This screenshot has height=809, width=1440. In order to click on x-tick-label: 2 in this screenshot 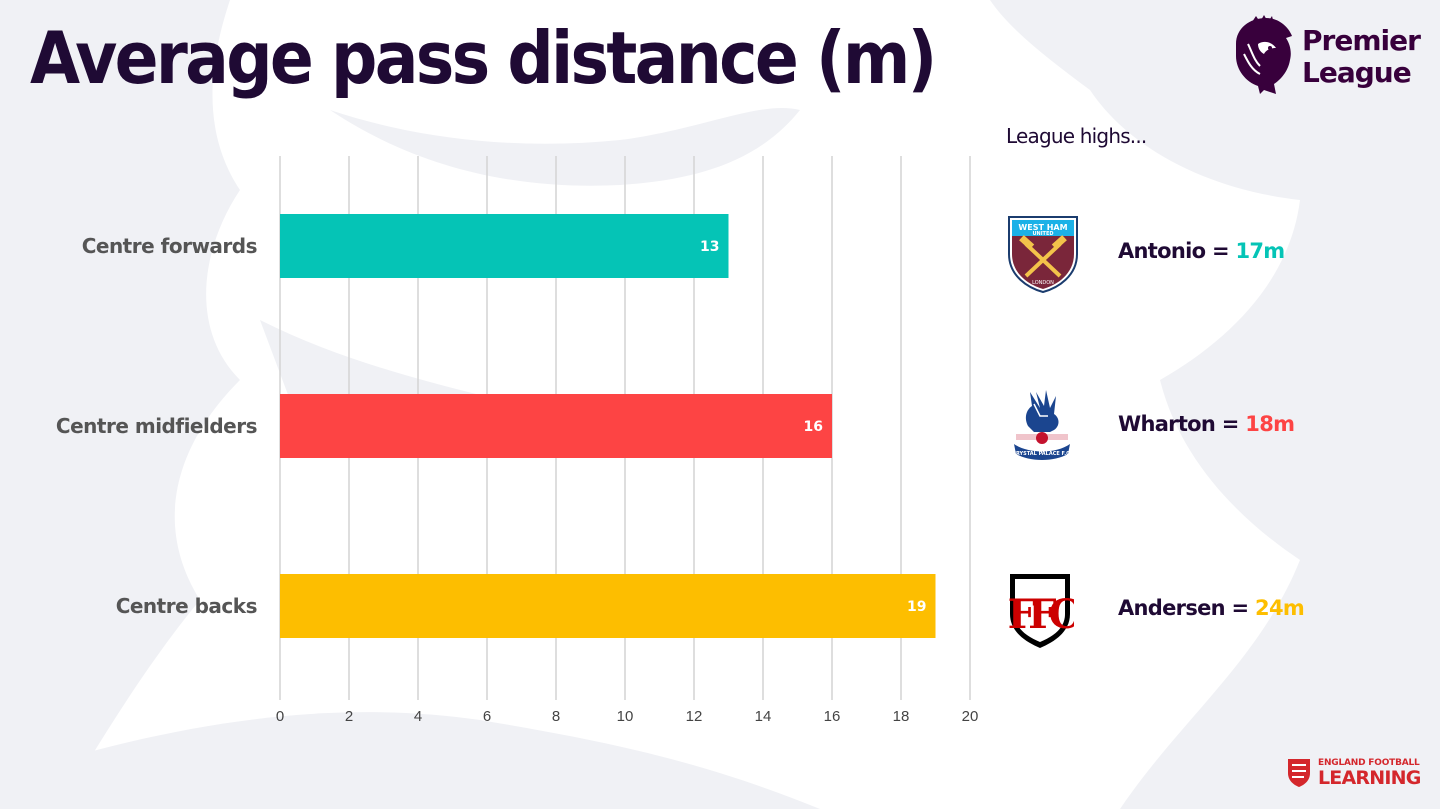, I will do `click(349, 716)`.